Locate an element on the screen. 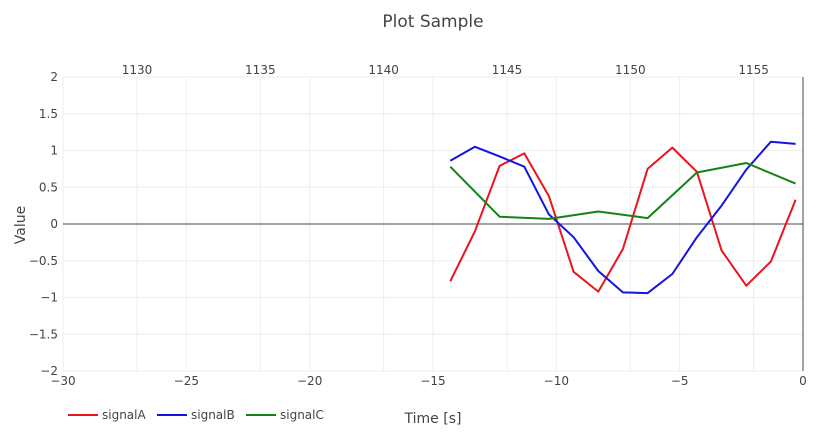 The width and height of the screenshot is (831, 439). series-line-signalC is located at coordinates (622, 191).